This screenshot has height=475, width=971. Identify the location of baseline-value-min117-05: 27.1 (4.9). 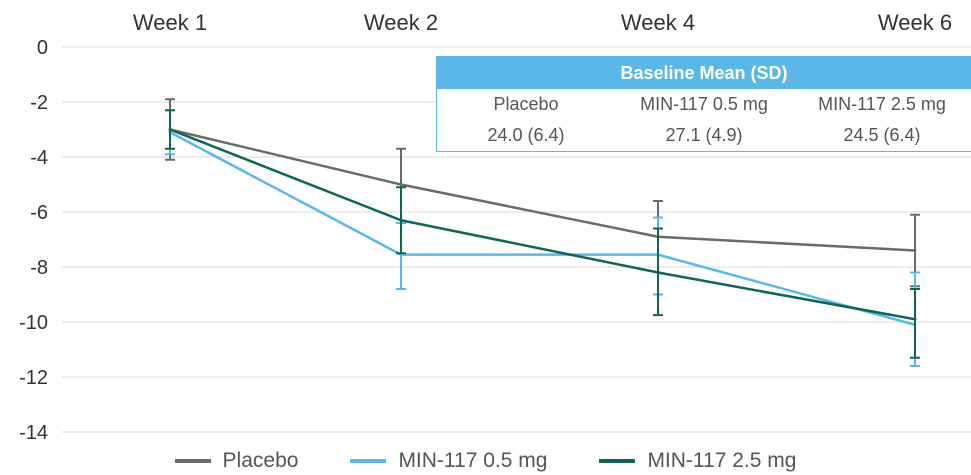
(704, 135).